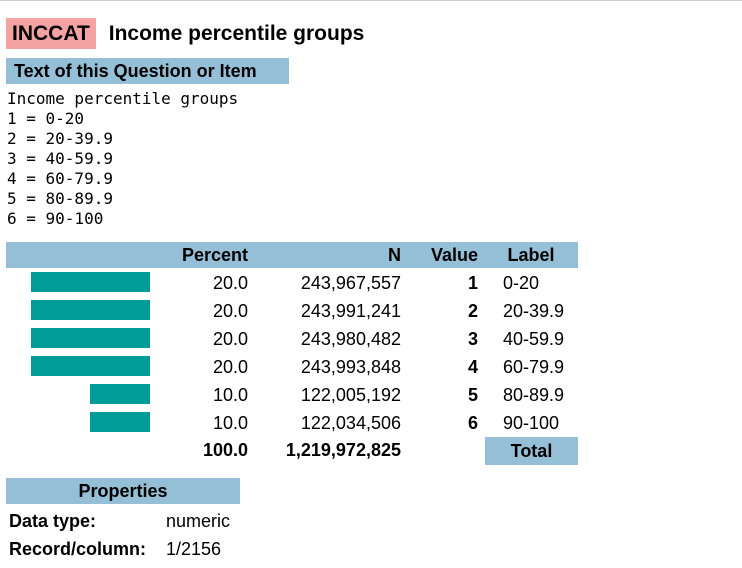 The image size is (742, 568). I want to click on question-text-line: 6 = 90-100, so click(55, 218).